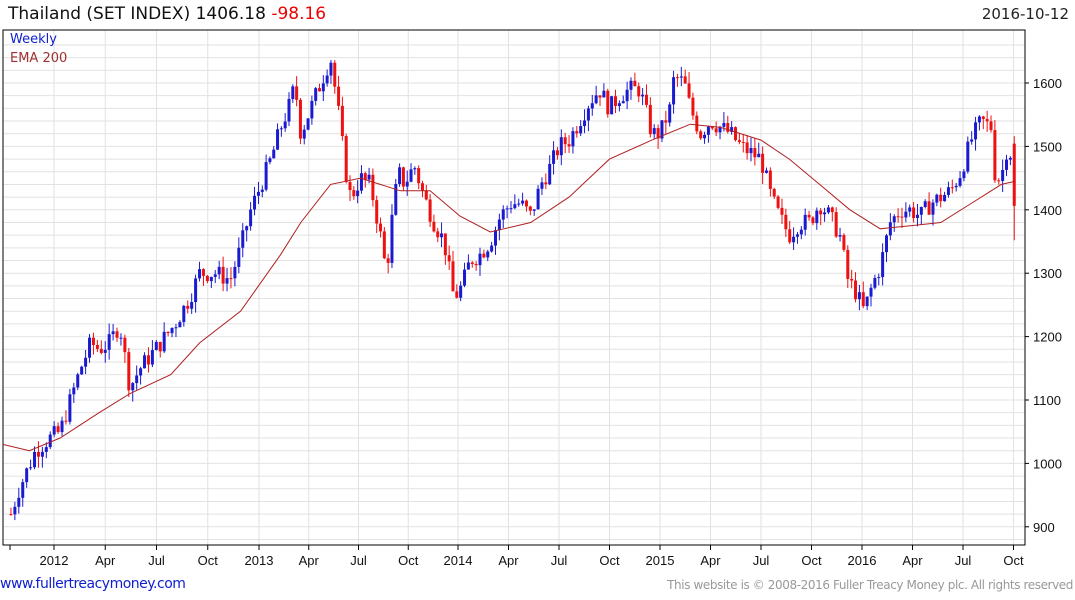  Describe the element at coordinates (93, 584) in the screenshot. I see `site-link: www.fullertreacymoney.com` at that location.